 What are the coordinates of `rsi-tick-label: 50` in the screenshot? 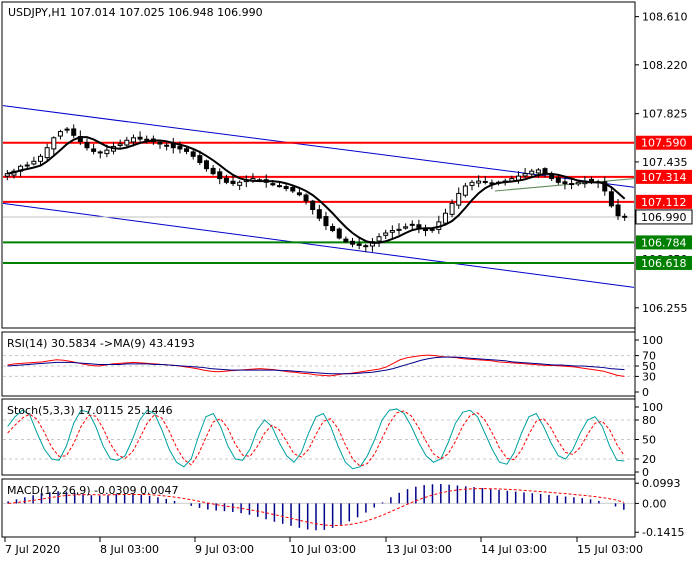 It's located at (649, 366).